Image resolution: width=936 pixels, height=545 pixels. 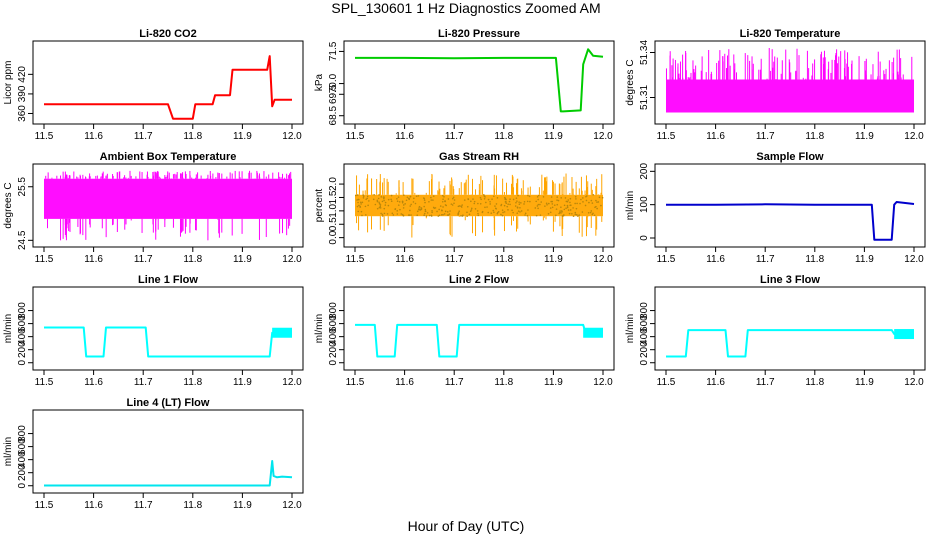 I want to click on y-tick-label: 0.5, so click(x=333, y=224).